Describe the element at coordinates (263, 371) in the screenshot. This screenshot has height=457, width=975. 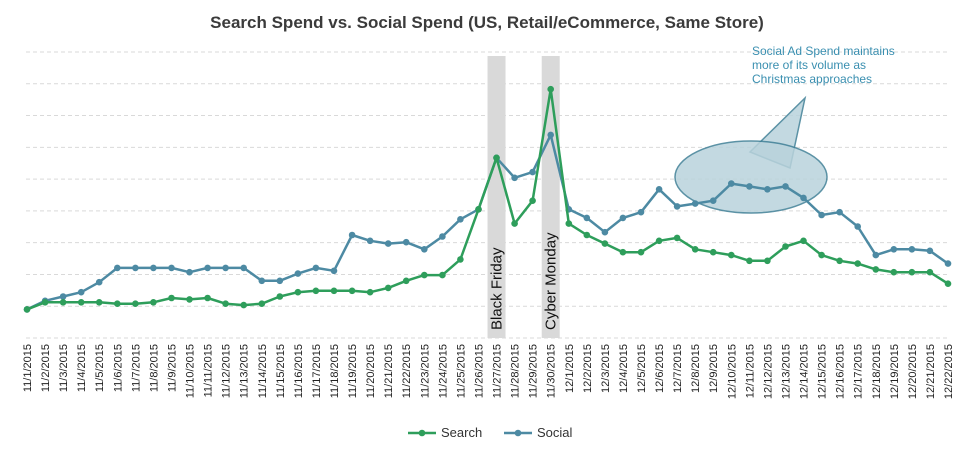
I see `x-tick-label: 11/14/2015` at that location.